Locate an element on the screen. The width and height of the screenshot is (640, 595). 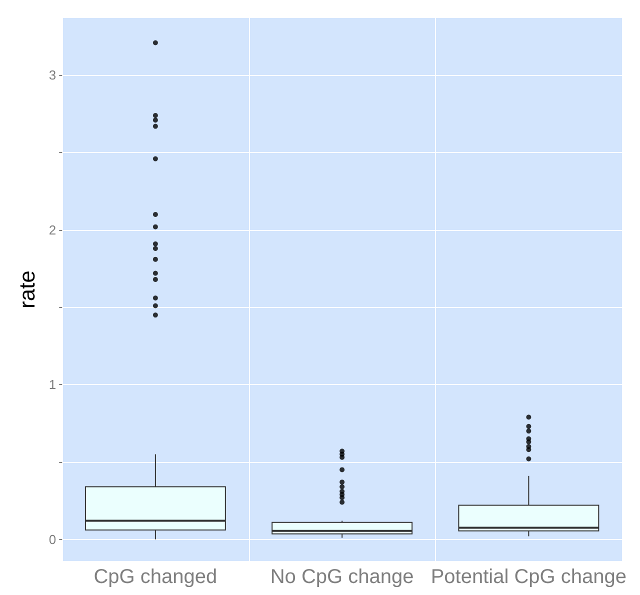
y-axis-title: rate is located at coordinates (27, 289).